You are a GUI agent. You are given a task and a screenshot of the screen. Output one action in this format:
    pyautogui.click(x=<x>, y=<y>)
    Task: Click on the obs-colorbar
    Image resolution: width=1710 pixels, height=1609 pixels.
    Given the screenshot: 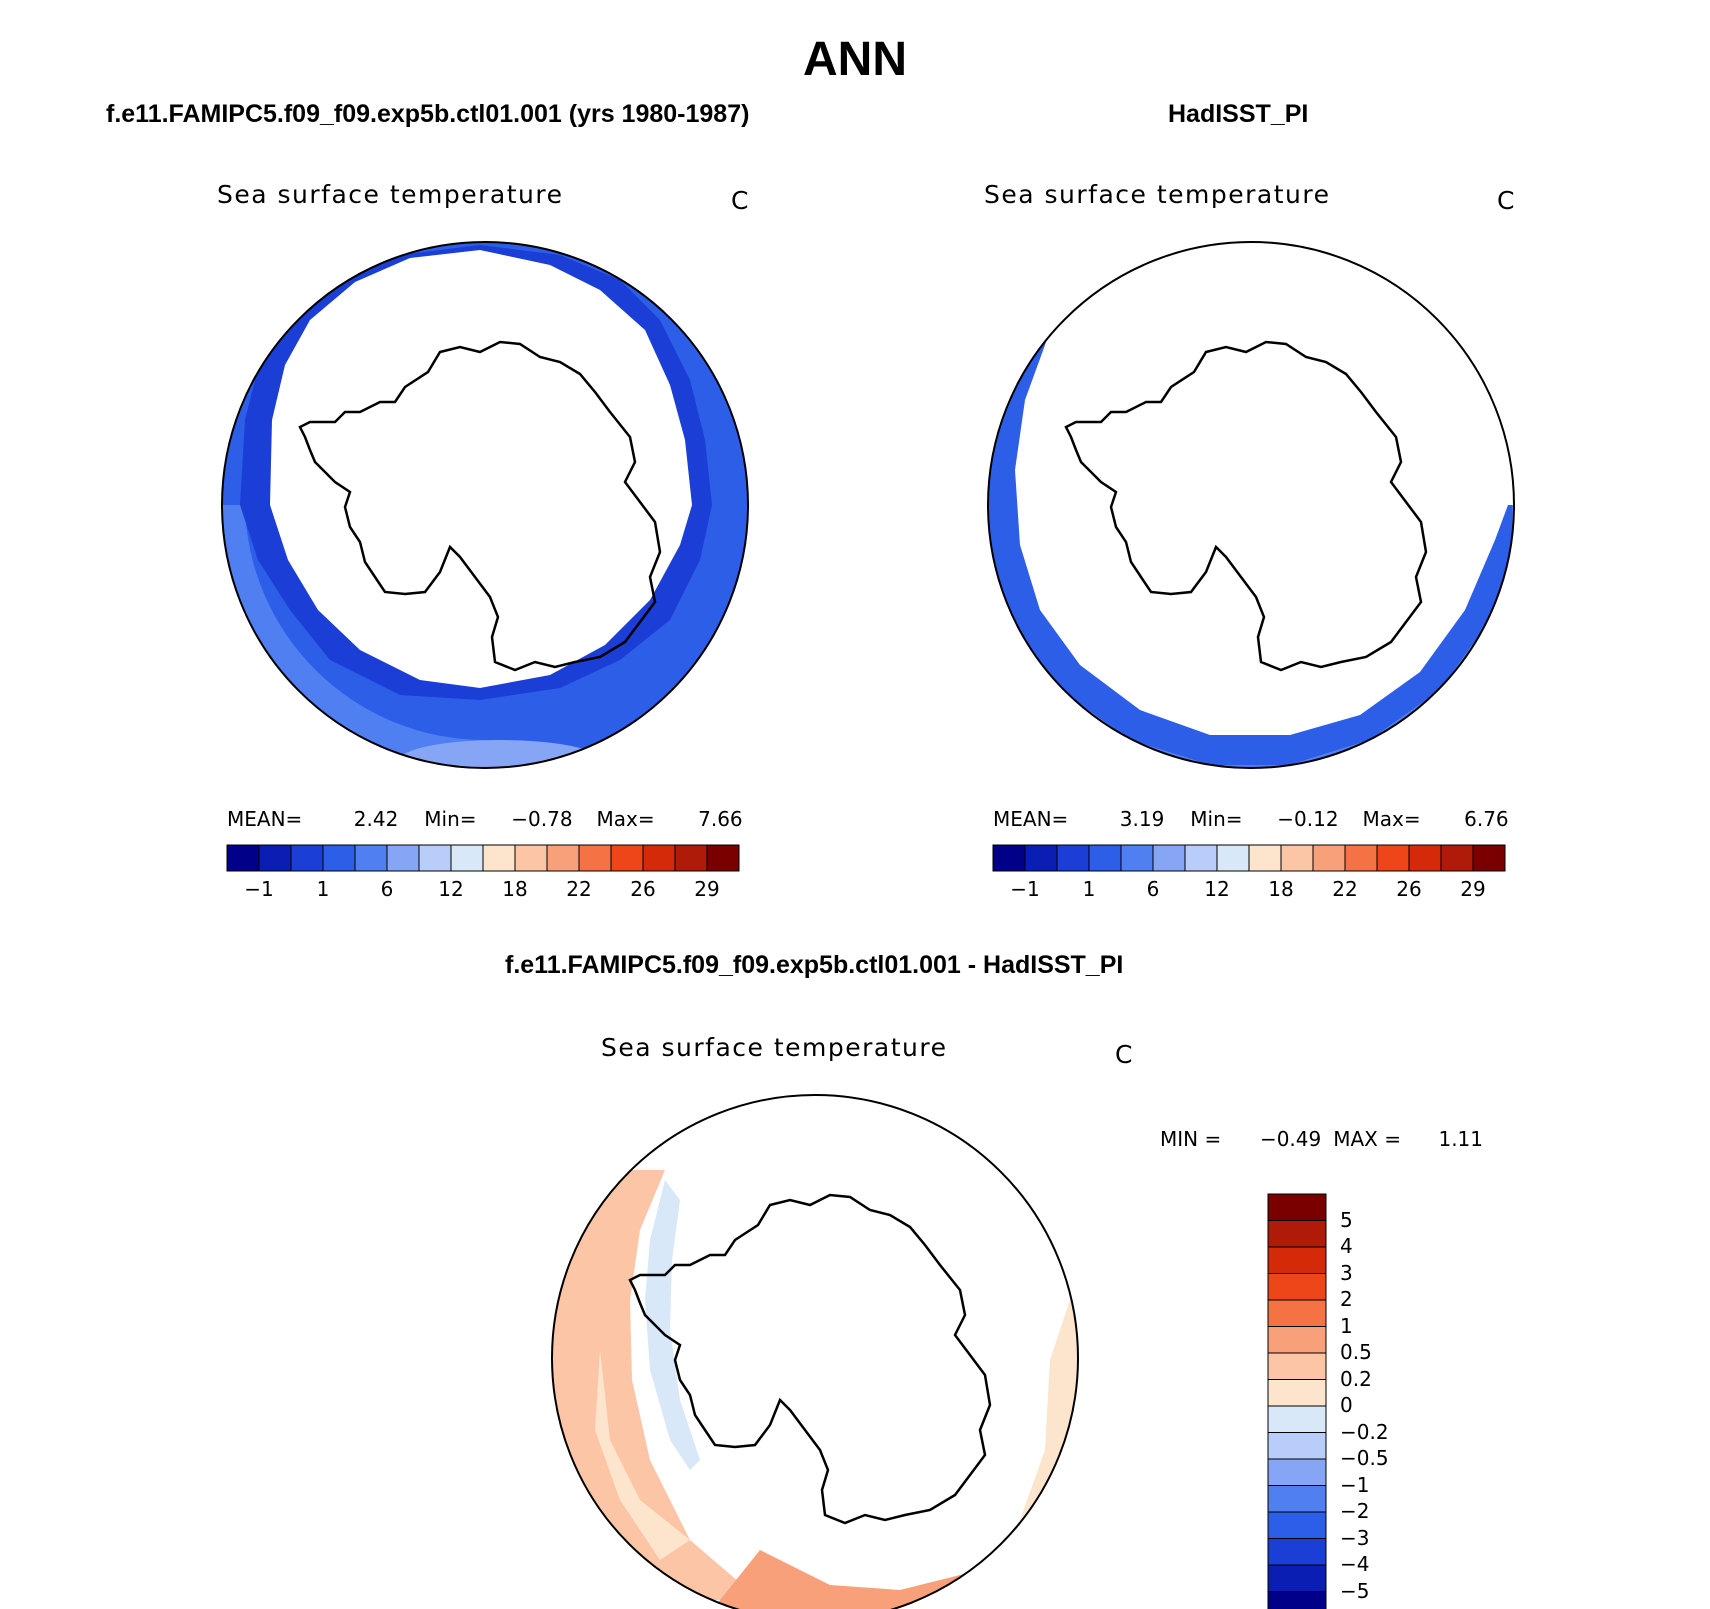 What is the action you would take?
    pyautogui.click(x=1249, y=858)
    